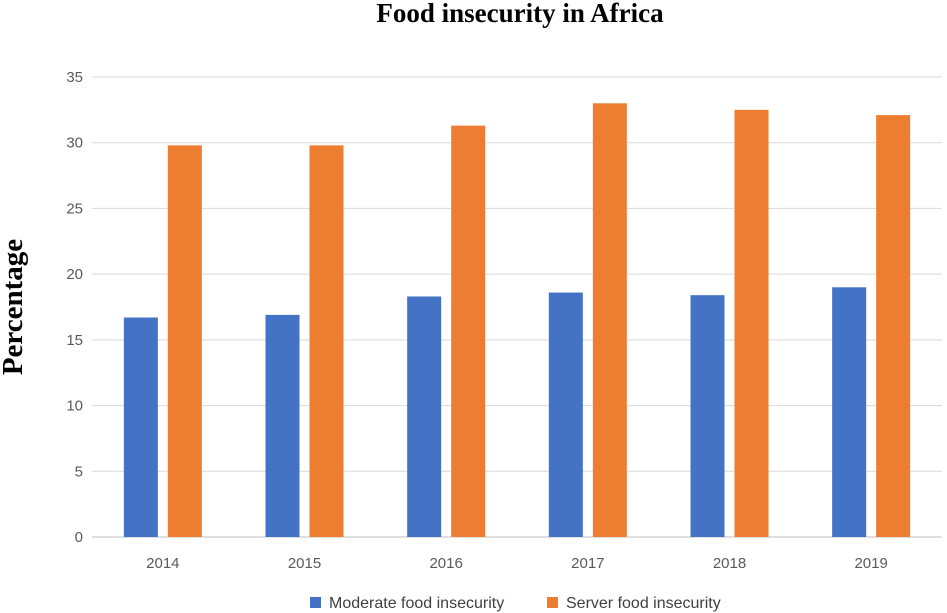 This screenshot has height=613, width=947. Describe the element at coordinates (707, 416) in the screenshot. I see `bar-moderate-2018` at that location.